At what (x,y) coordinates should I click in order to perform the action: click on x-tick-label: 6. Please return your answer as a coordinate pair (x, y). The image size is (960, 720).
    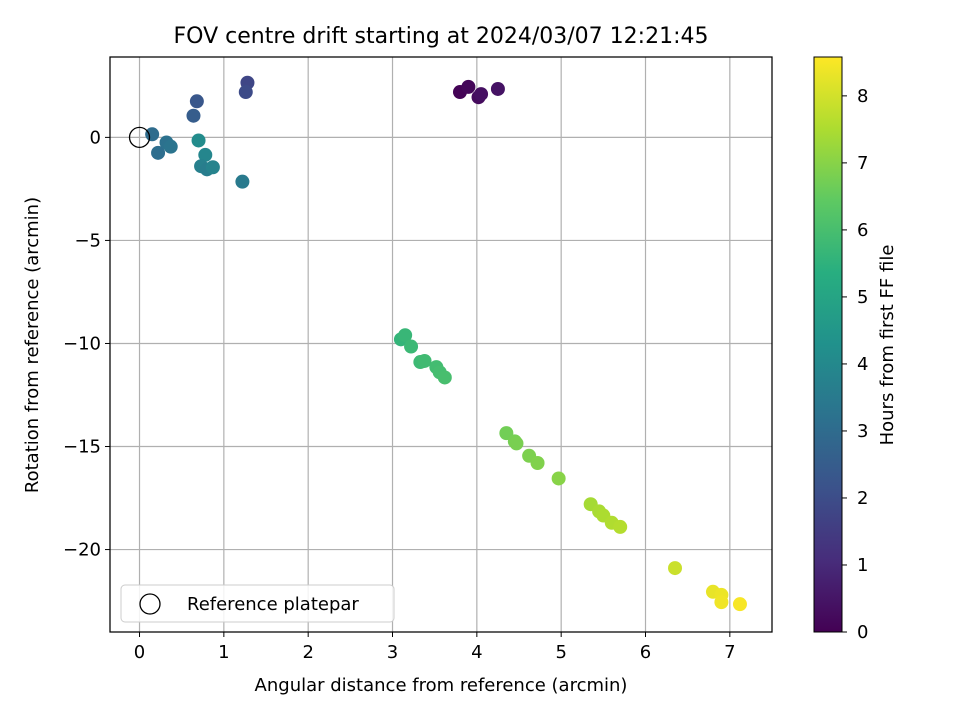
    Looking at the image, I should click on (645, 652).